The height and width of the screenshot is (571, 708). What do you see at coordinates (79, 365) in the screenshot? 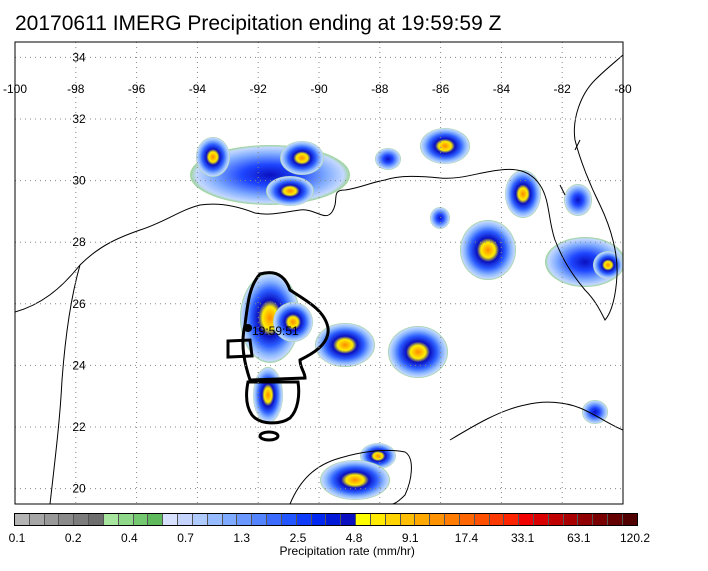
I see `lat-tick-label: 24` at bounding box center [79, 365].